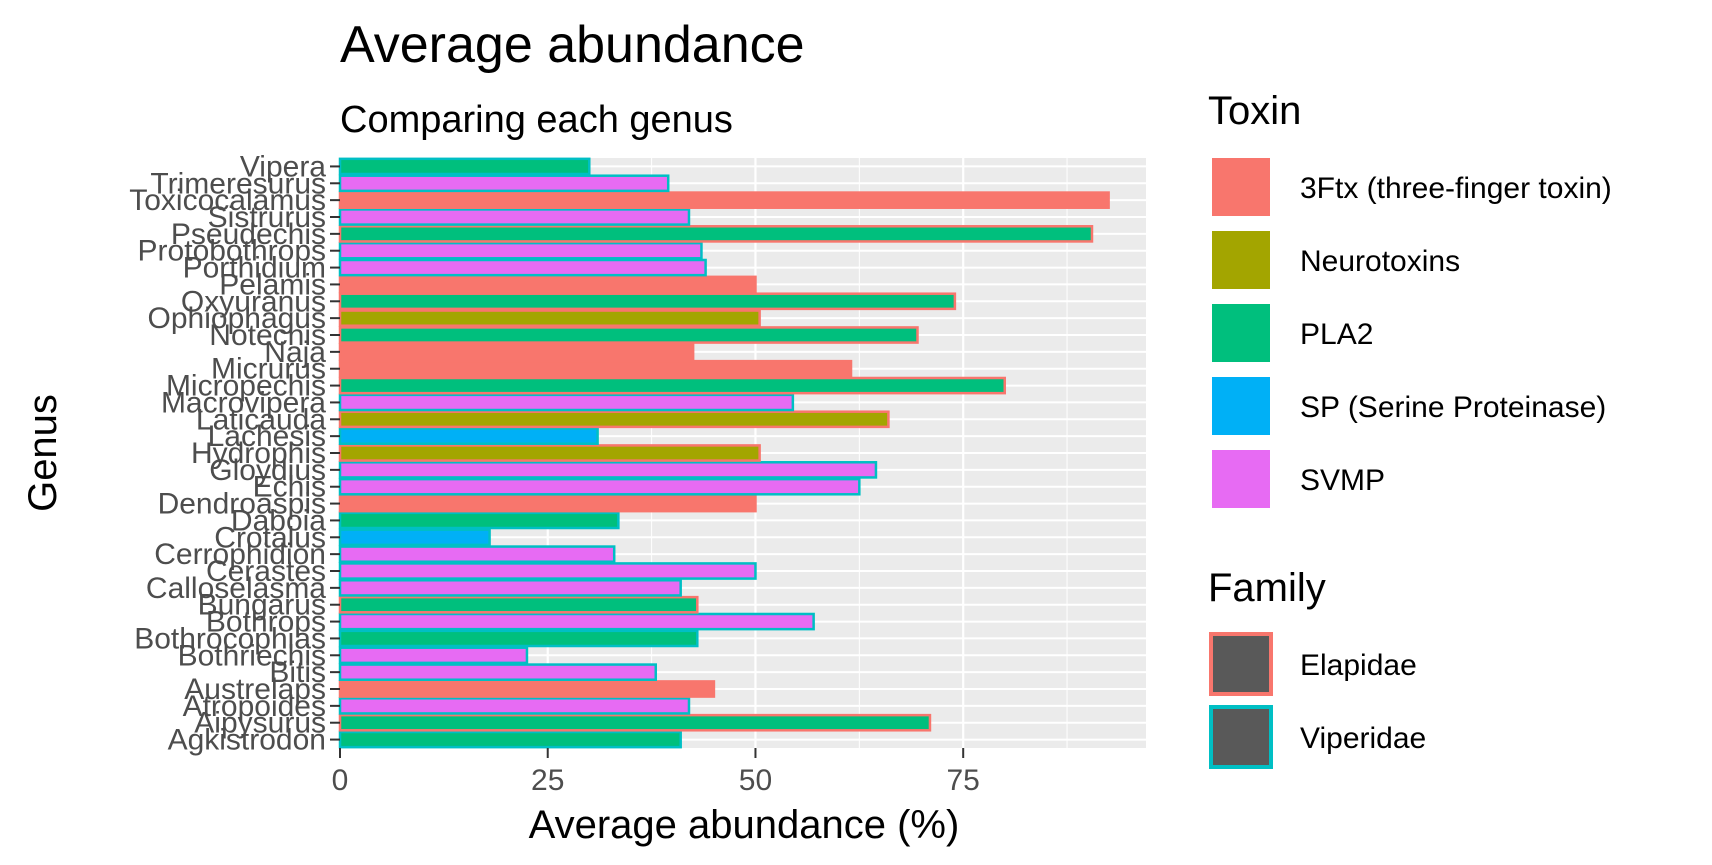 Image resolution: width=1712 pixels, height=865 pixels. I want to click on y-tick-label: Pseudechis, so click(248, 234).